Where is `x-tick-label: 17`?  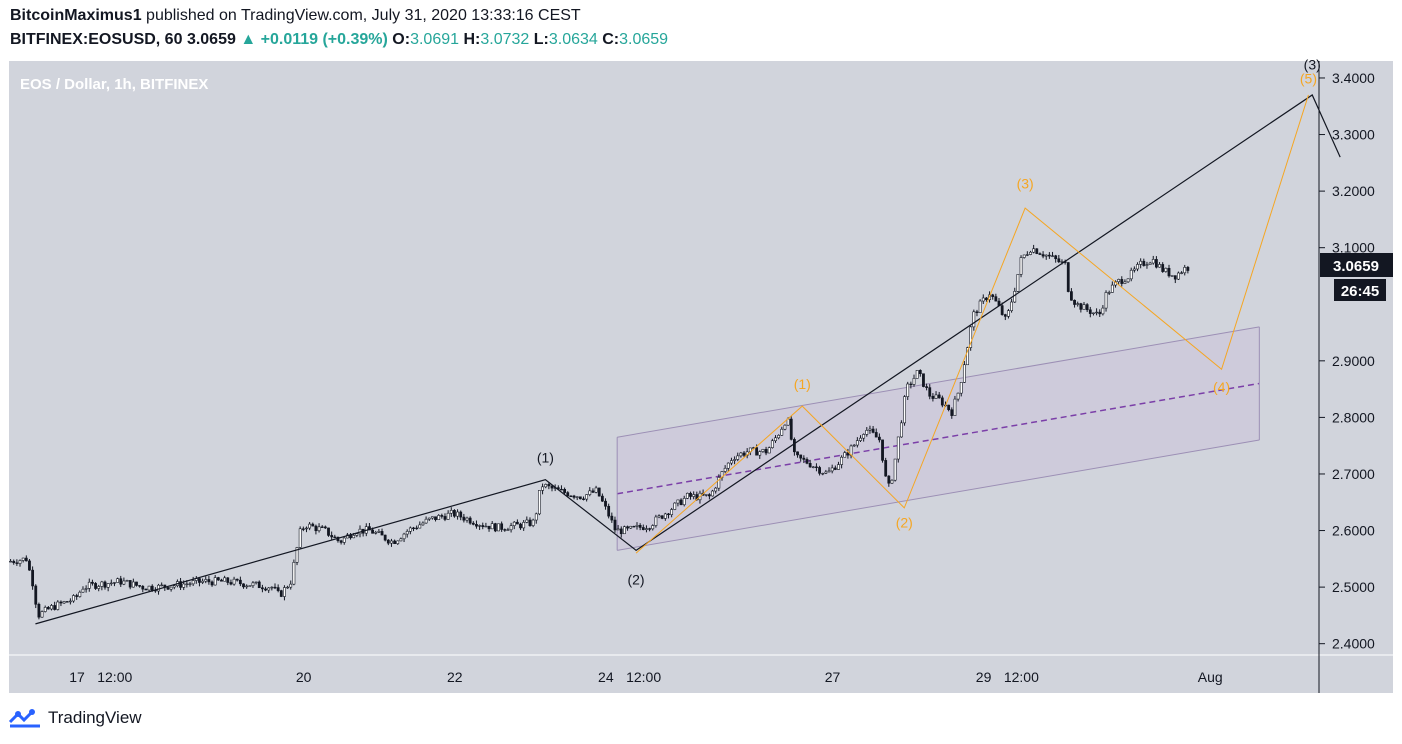 x-tick-label: 17 is located at coordinates (77, 677).